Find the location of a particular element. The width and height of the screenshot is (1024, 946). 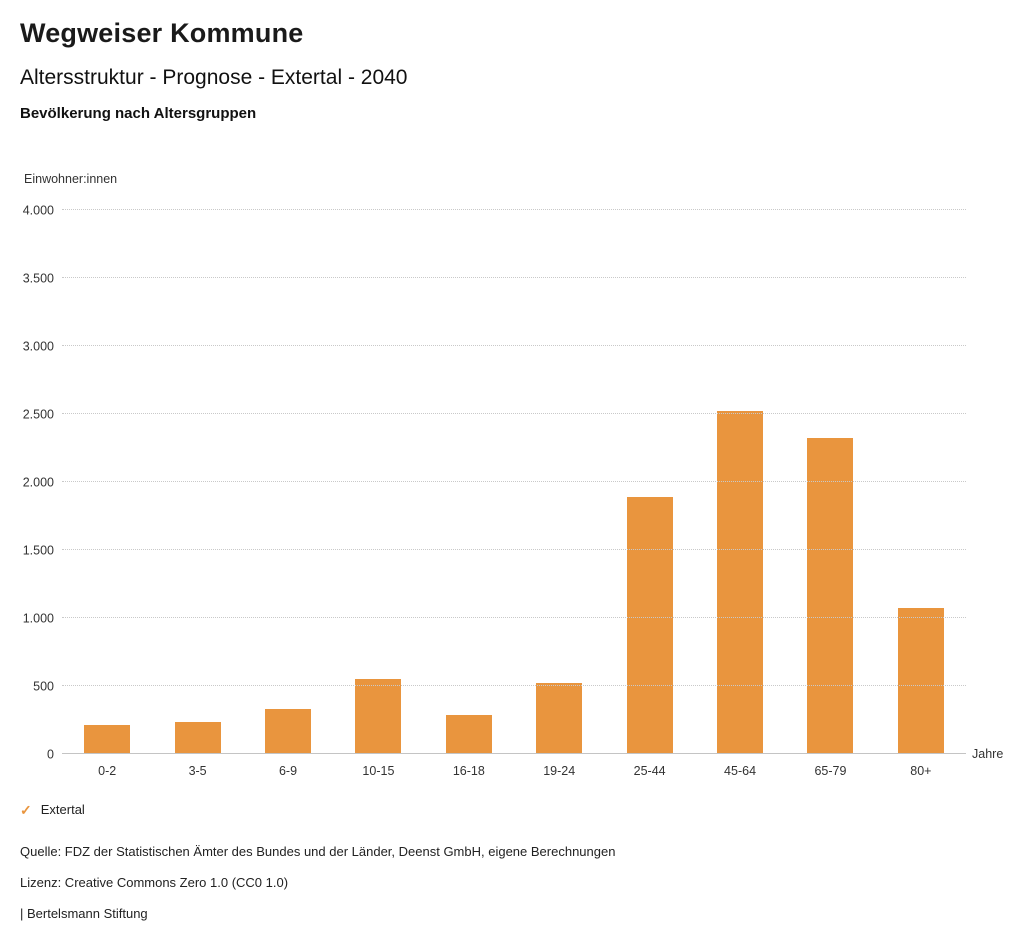

x-tick-label: 65-79 is located at coordinates (830, 771).